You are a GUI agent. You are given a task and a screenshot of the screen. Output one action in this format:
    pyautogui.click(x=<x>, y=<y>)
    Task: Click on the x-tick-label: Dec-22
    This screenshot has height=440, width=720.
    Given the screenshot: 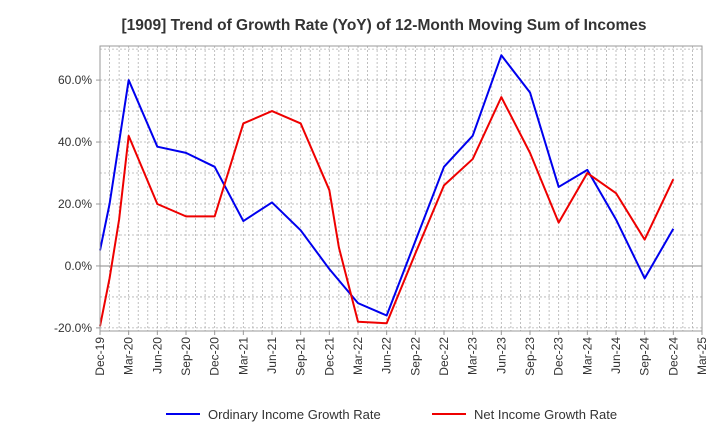 What is the action you would take?
    pyautogui.click(x=444, y=356)
    